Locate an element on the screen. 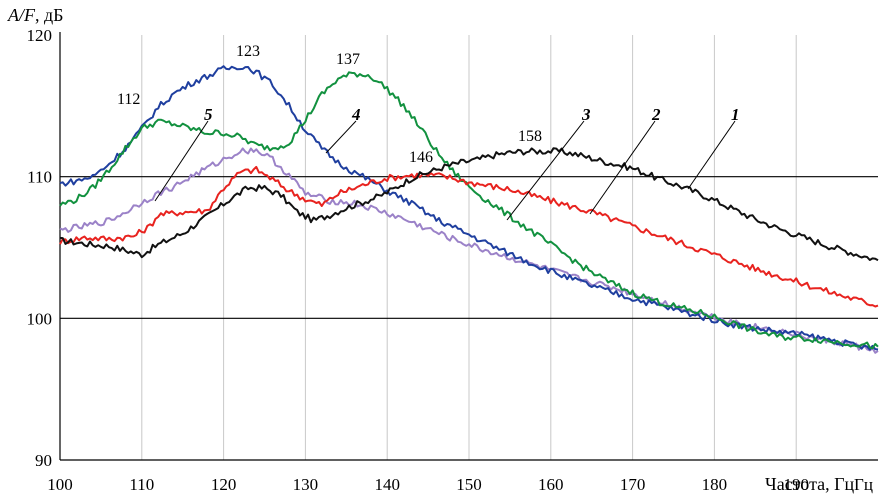 This screenshot has height=504, width=889. curve-label-1: 1 is located at coordinates (735, 114).